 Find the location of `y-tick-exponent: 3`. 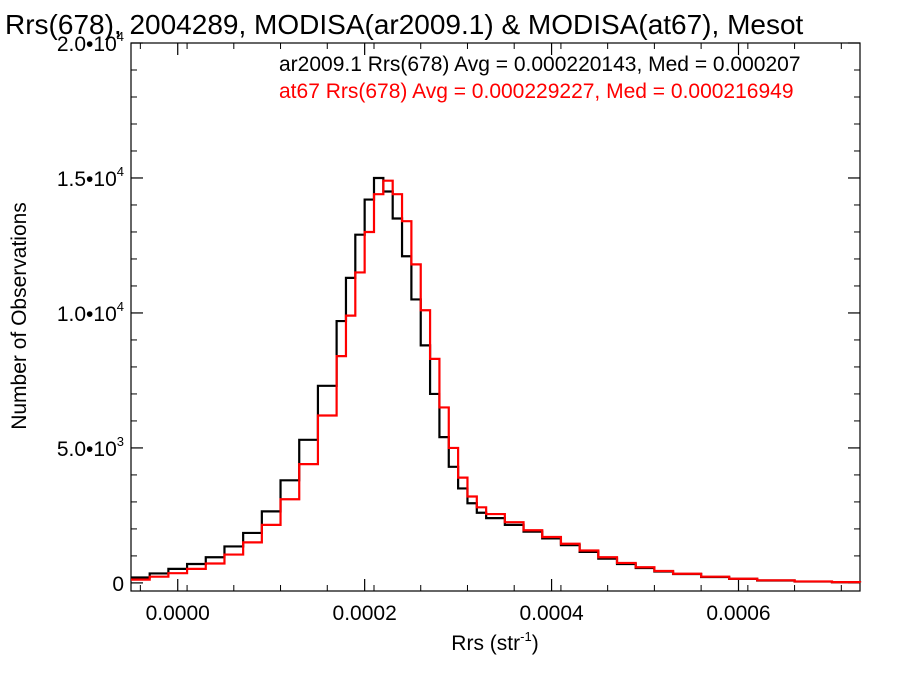

y-tick-exponent: 3 is located at coordinates (120, 441).